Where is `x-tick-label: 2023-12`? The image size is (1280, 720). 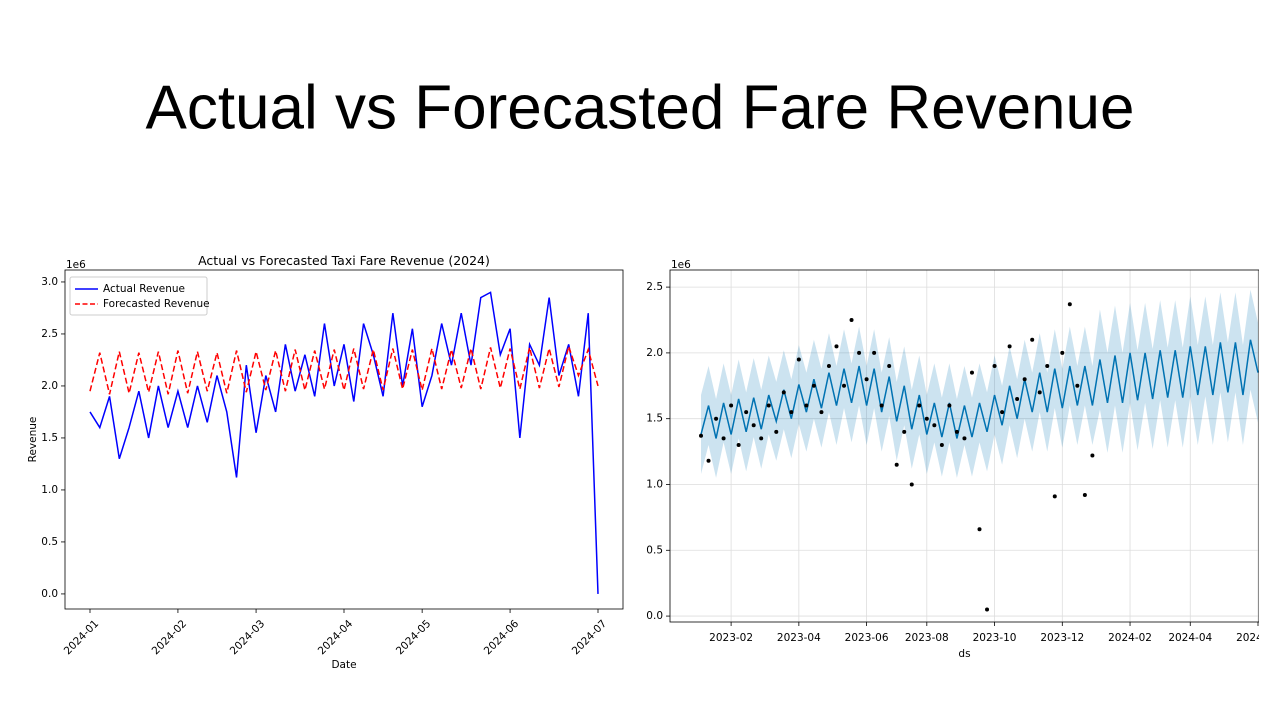
x-tick-label: 2023-12 is located at coordinates (1062, 638).